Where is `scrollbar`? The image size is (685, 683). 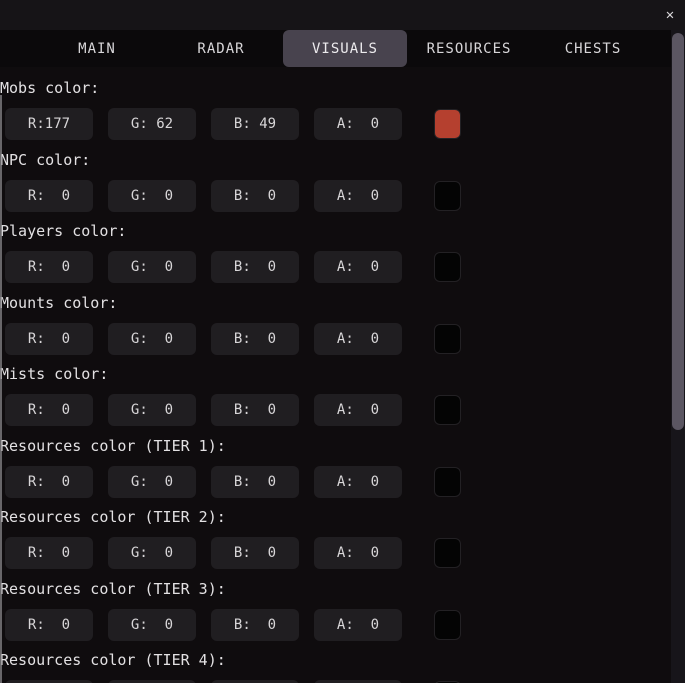
scrollbar is located at coordinates (678, 356).